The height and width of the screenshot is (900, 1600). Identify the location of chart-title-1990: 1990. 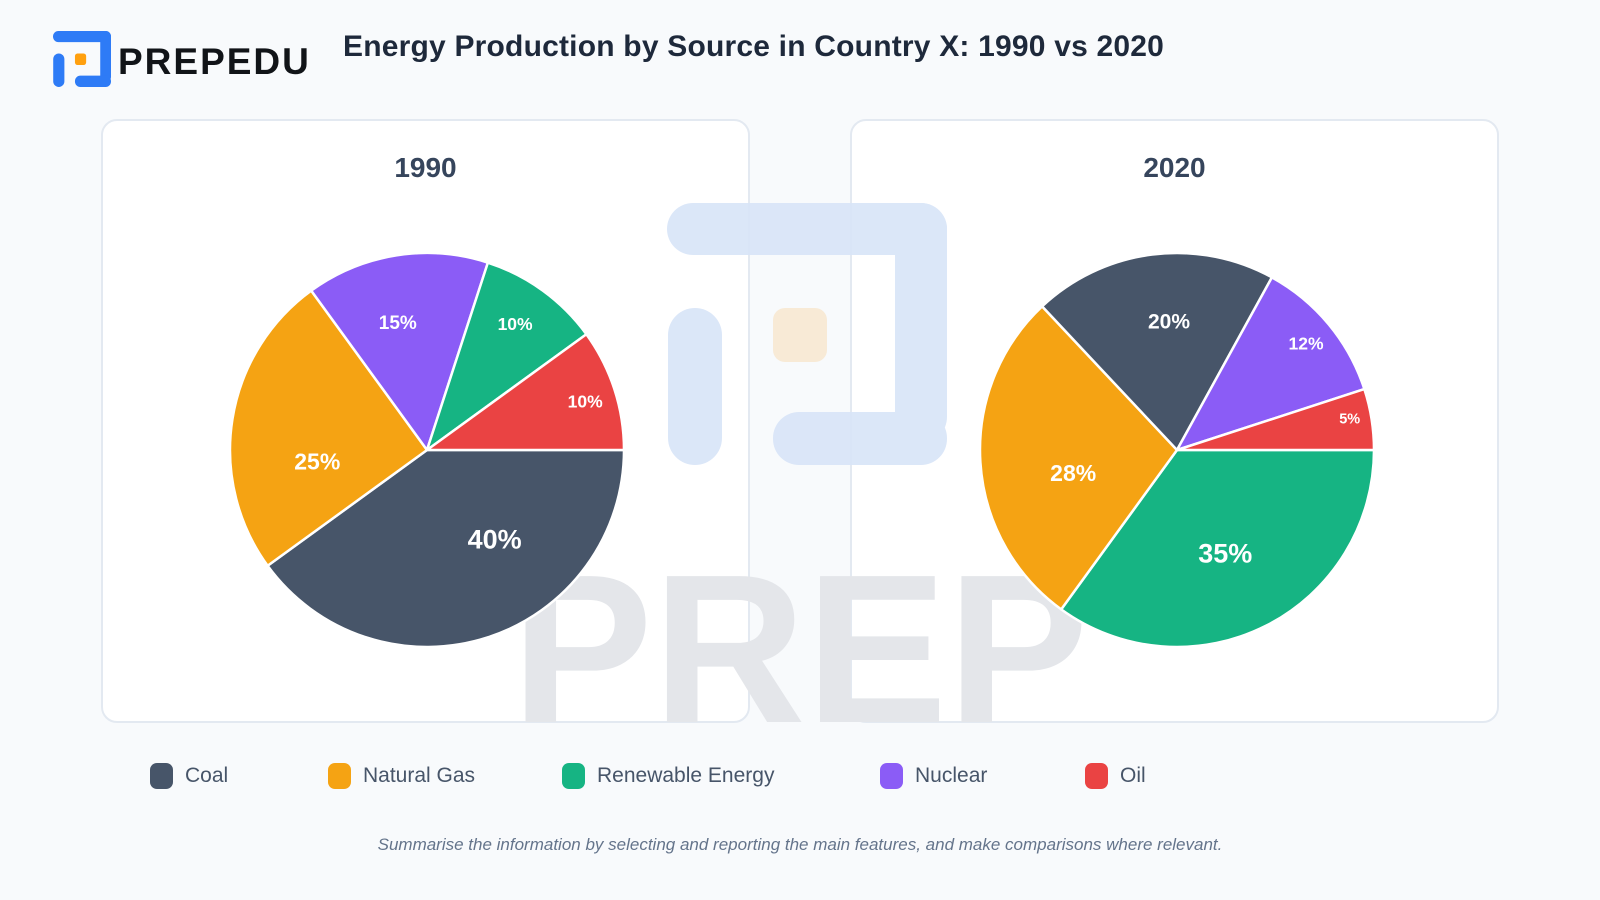
(425, 167).